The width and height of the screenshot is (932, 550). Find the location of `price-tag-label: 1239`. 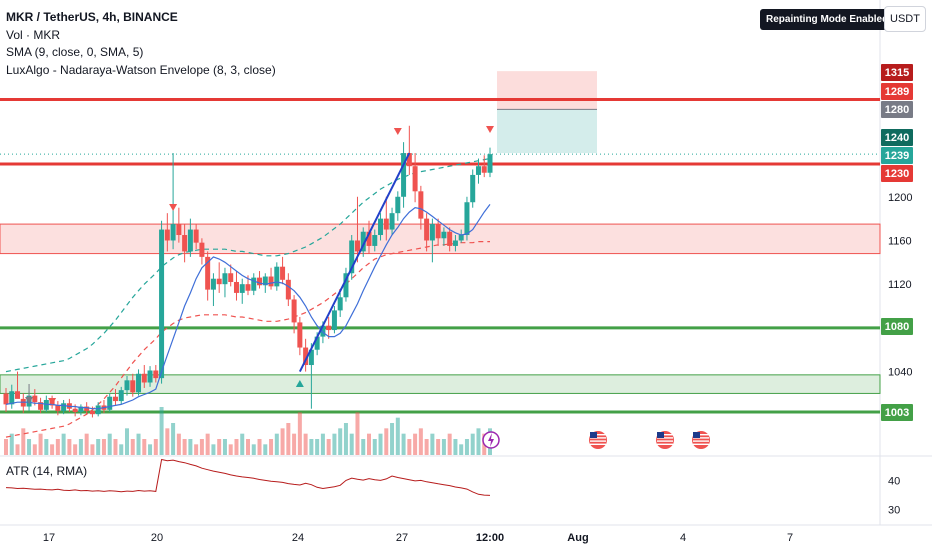

price-tag-label: 1239 is located at coordinates (897, 156).